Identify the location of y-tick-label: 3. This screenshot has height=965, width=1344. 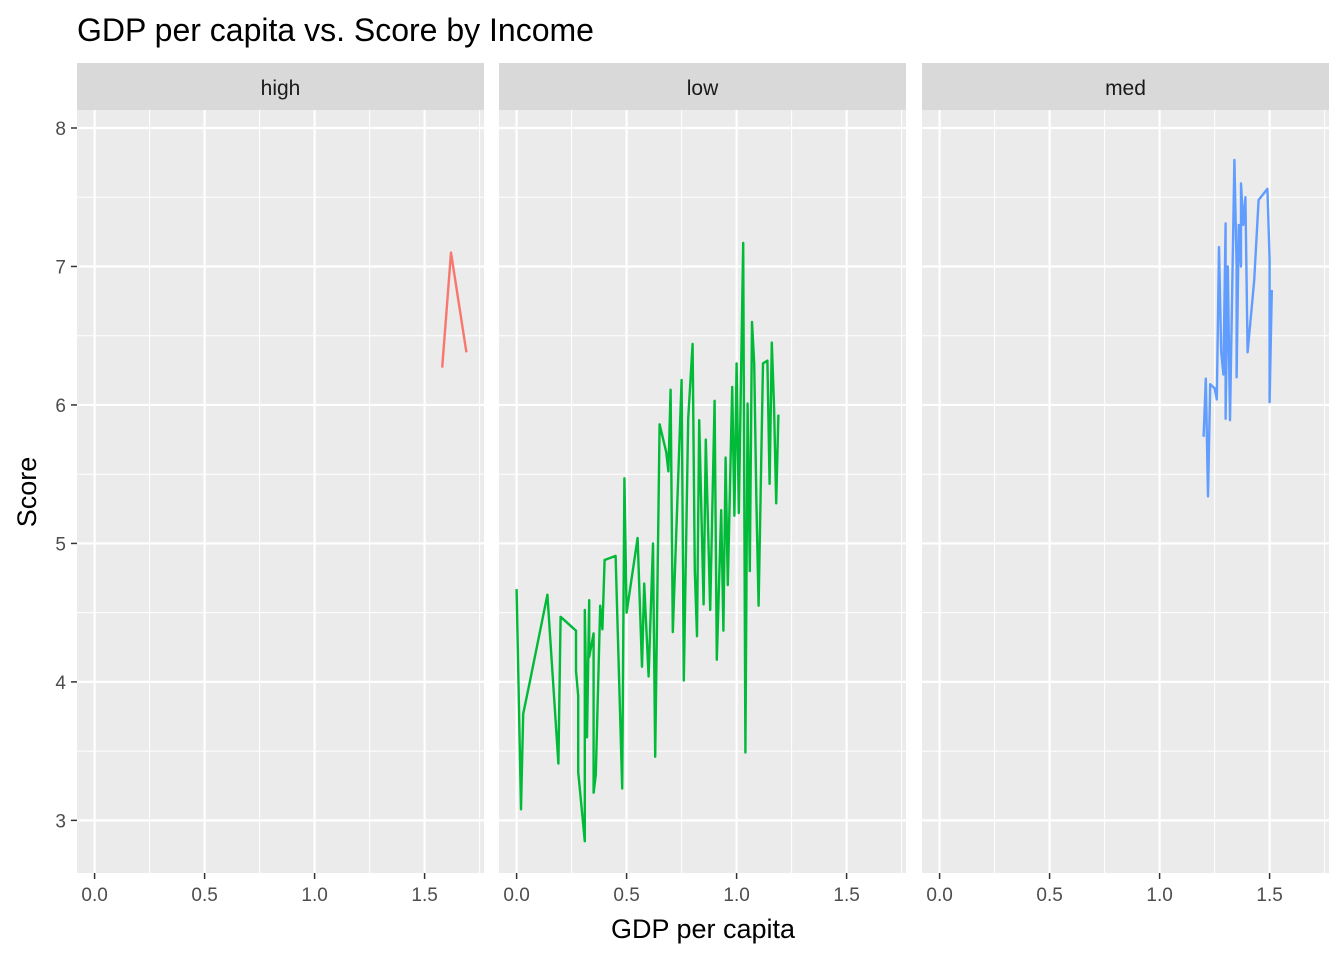
(60, 821).